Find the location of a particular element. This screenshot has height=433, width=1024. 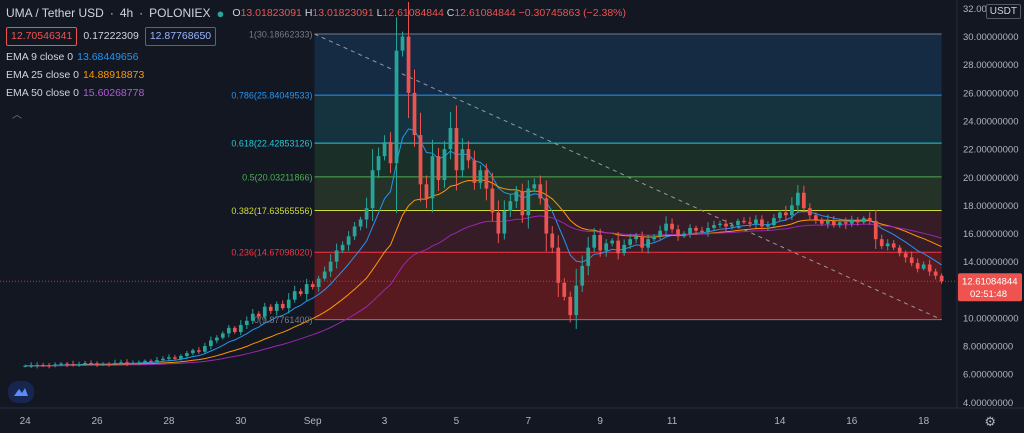

x-tick-label: 3 is located at coordinates (385, 421).